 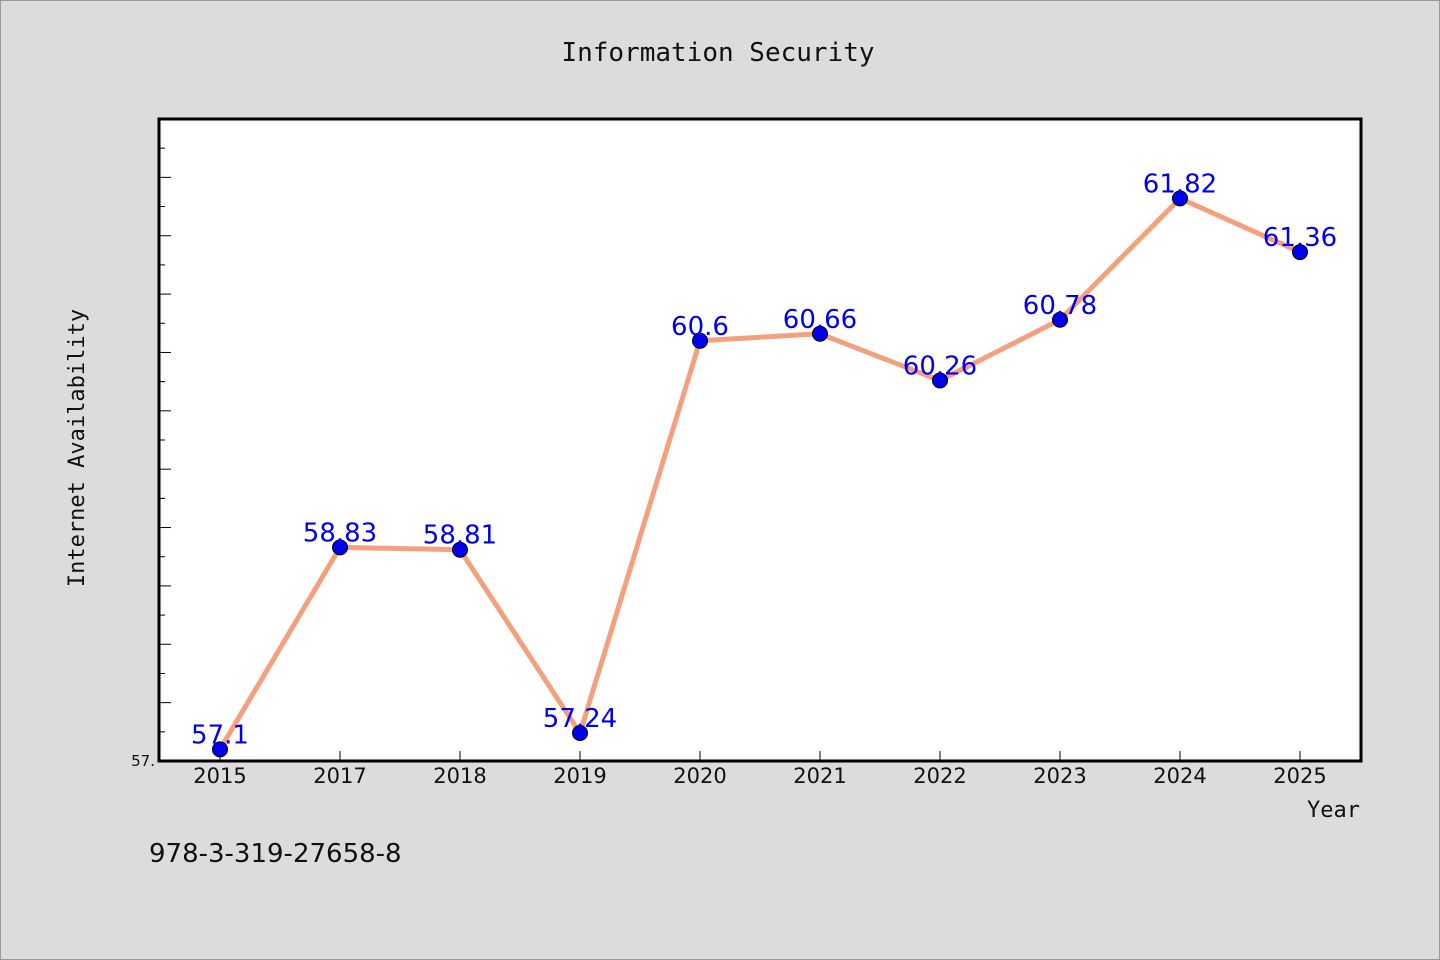 I want to click on x-tick-label: 2025, so click(x=1299, y=776).